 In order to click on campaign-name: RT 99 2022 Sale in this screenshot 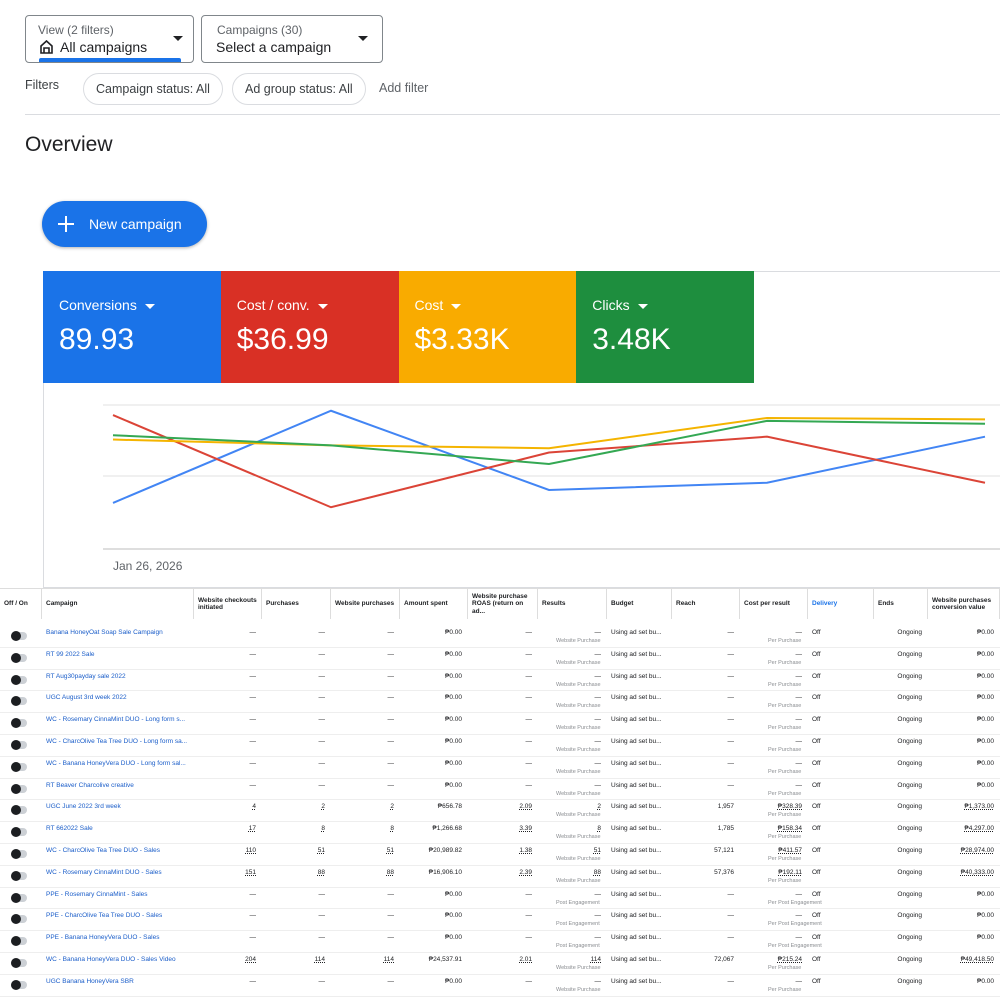, I will do `click(70, 654)`.